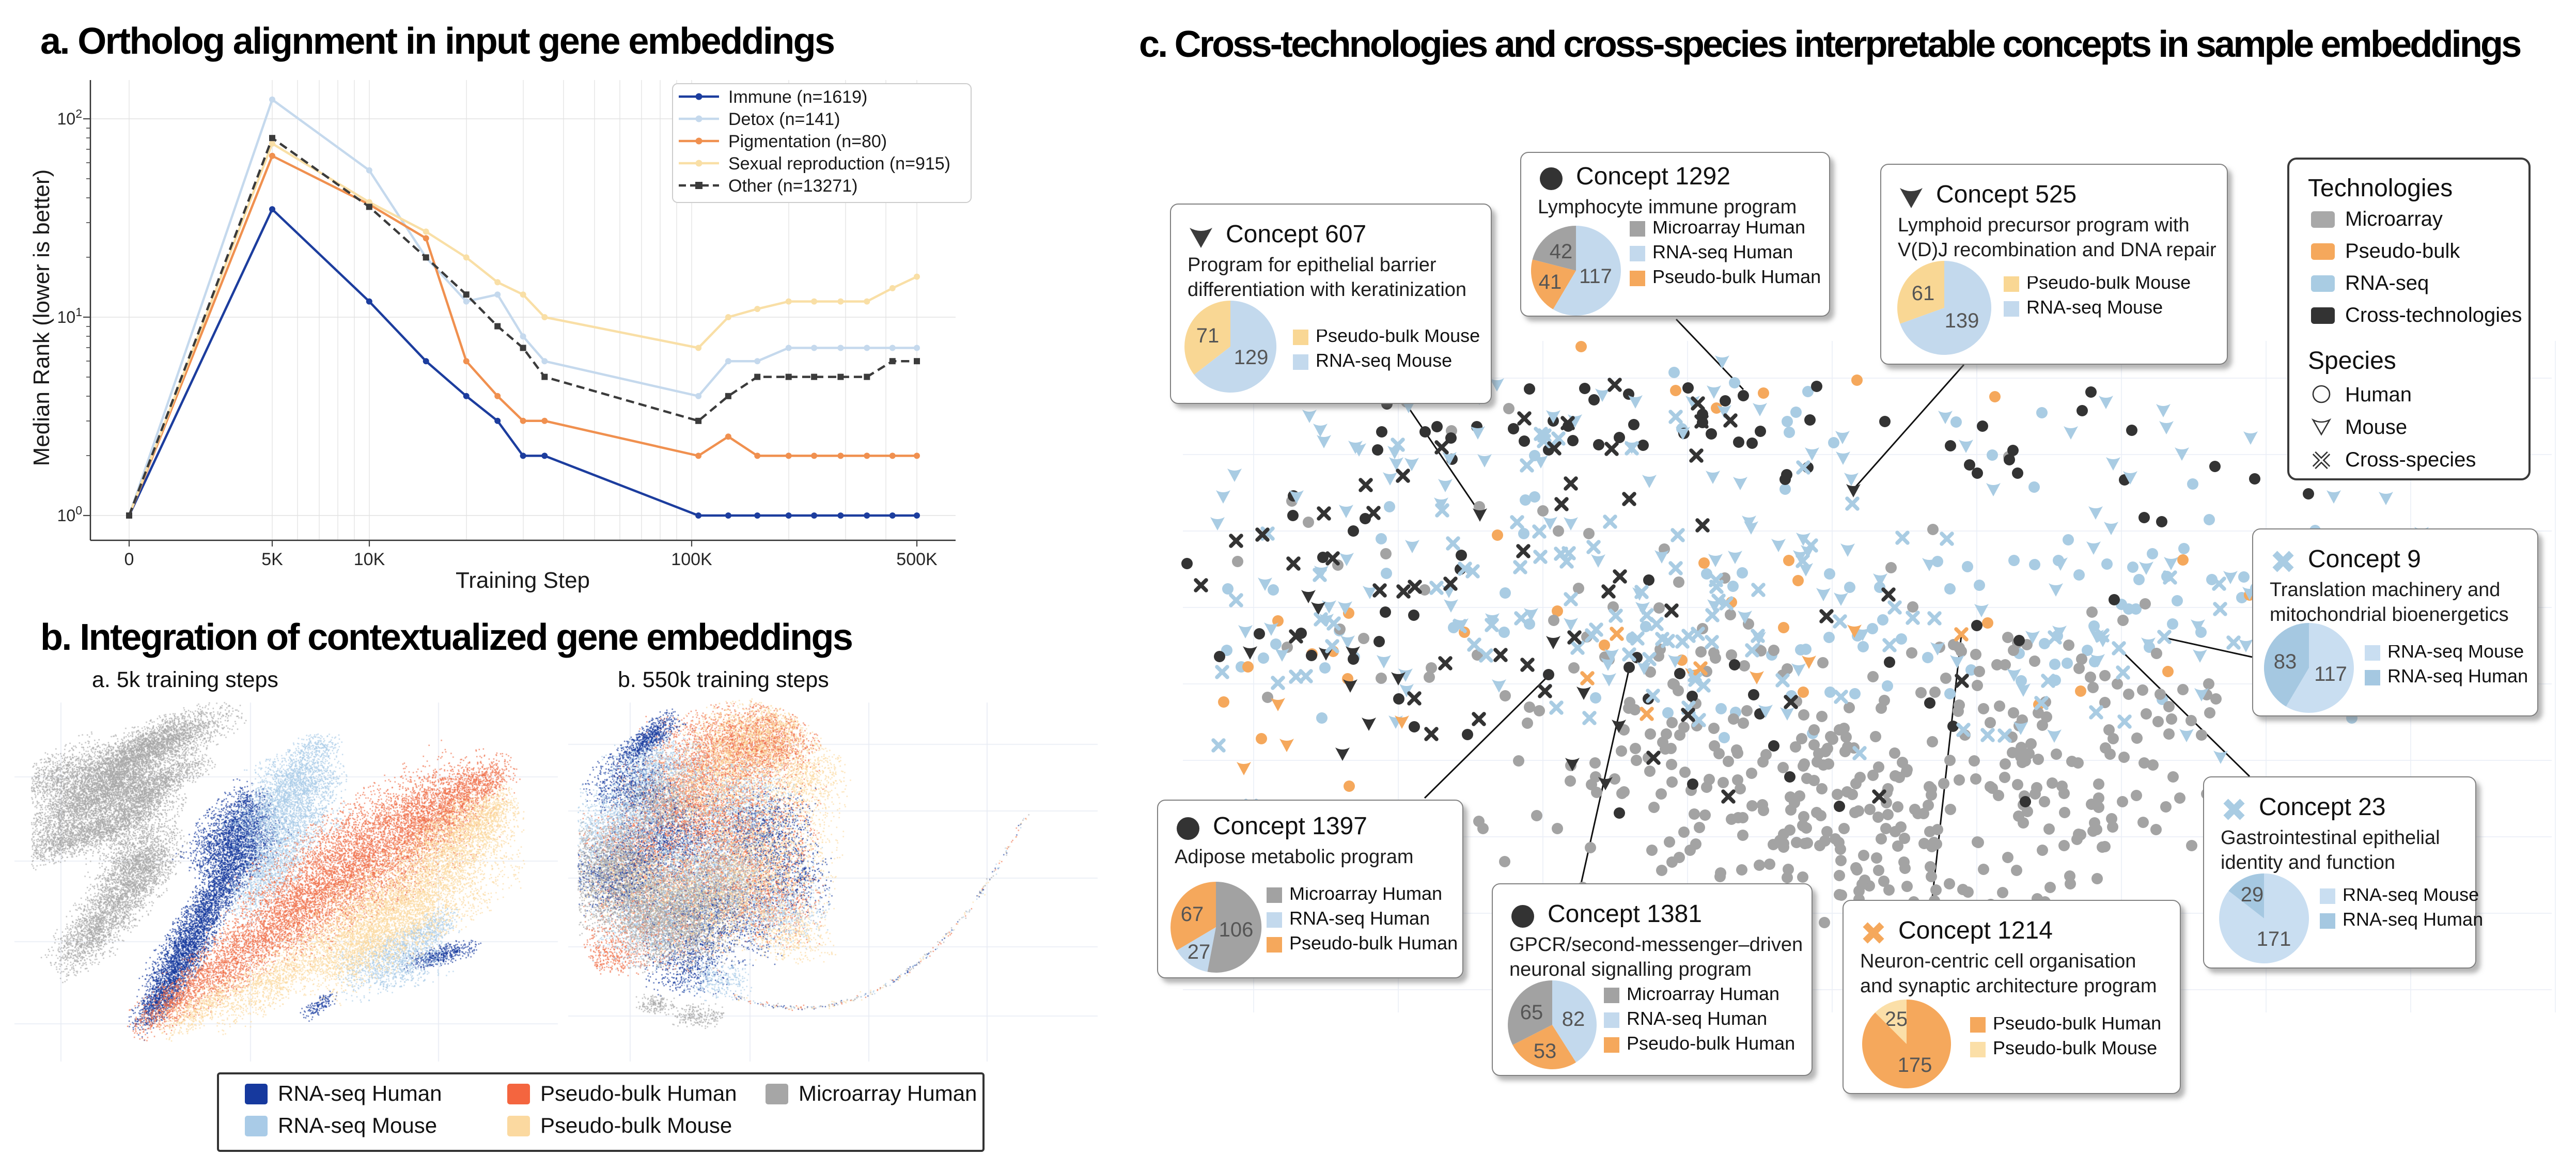  Describe the element at coordinates (1574, 1019) in the screenshot. I see `svg-text: 82` at that location.